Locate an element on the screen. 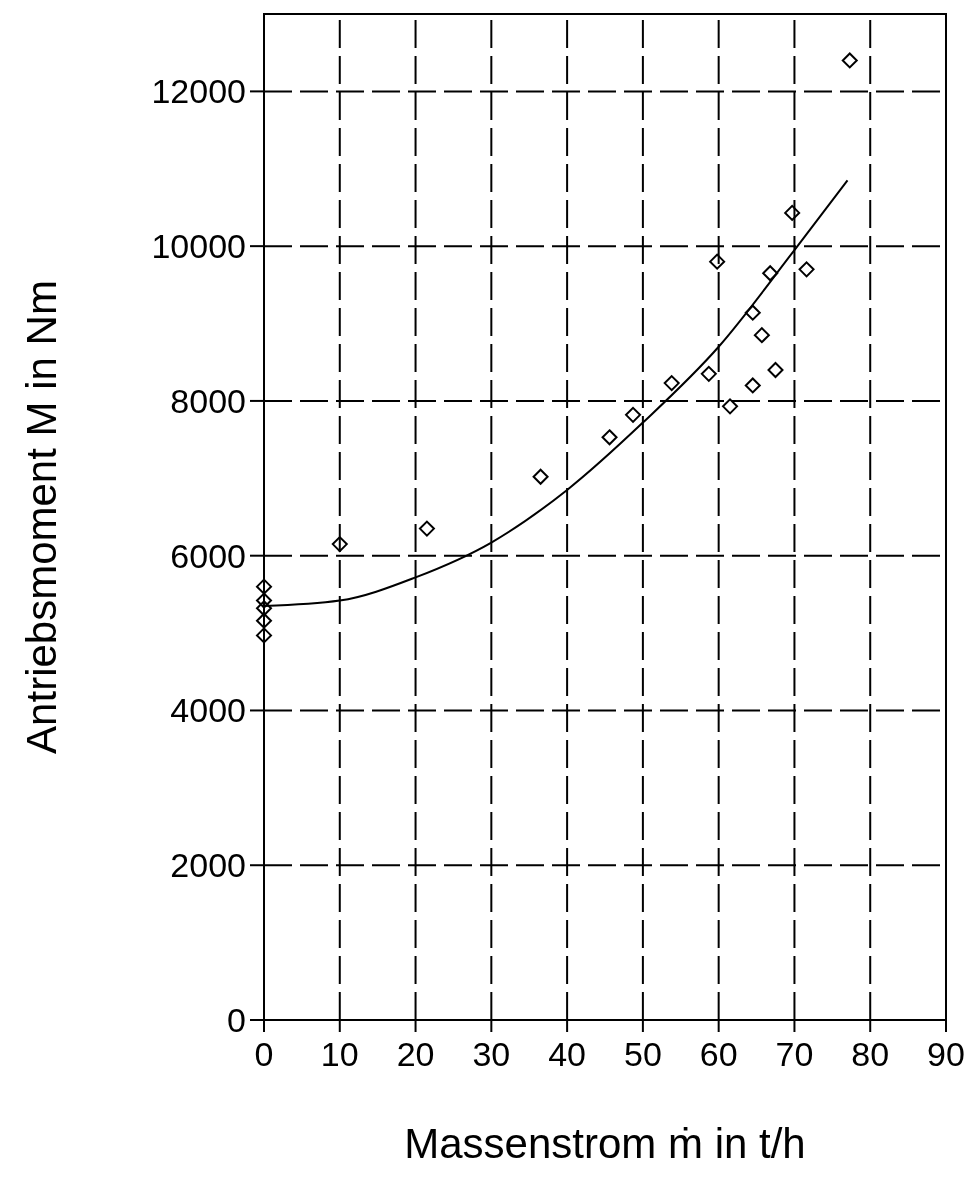 This screenshot has height=1196, width=975. x-tick-label: 10 is located at coordinates (339, 1054).